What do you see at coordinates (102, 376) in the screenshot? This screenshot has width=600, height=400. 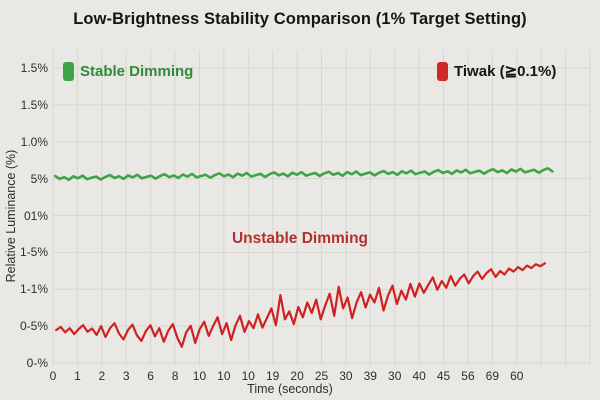 I see `x-tick-label: 2` at bounding box center [102, 376].